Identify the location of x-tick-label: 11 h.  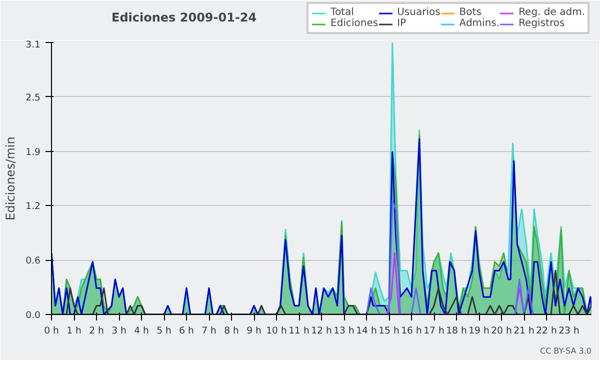
(299, 331).